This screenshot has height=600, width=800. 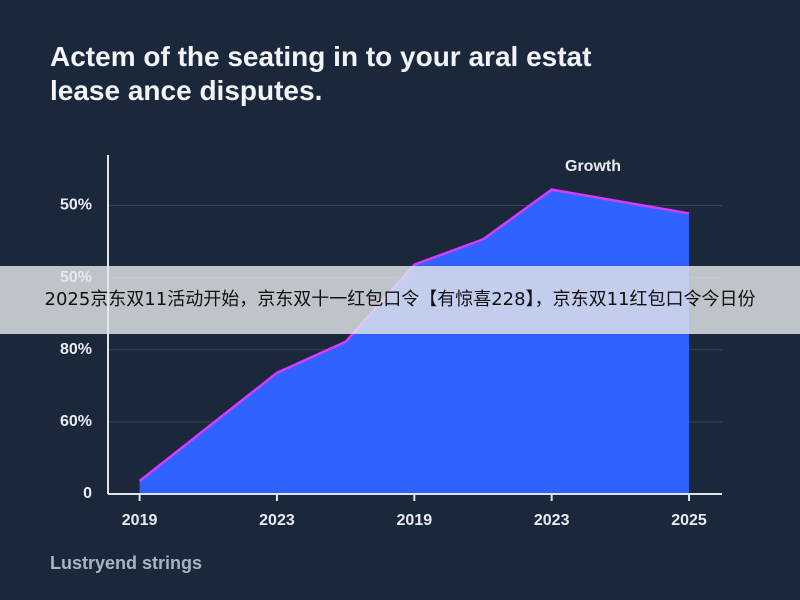 What do you see at coordinates (87, 493) in the screenshot?
I see `y-tick-label: 0` at bounding box center [87, 493].